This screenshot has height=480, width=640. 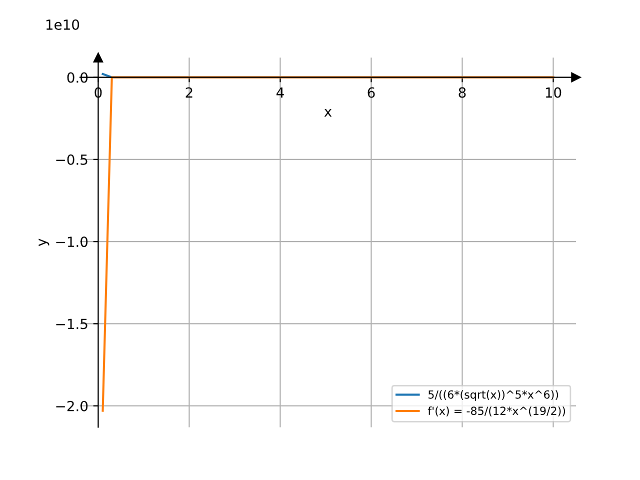 What do you see at coordinates (44, 242) in the screenshot?
I see `y-axis-title: y` at bounding box center [44, 242].